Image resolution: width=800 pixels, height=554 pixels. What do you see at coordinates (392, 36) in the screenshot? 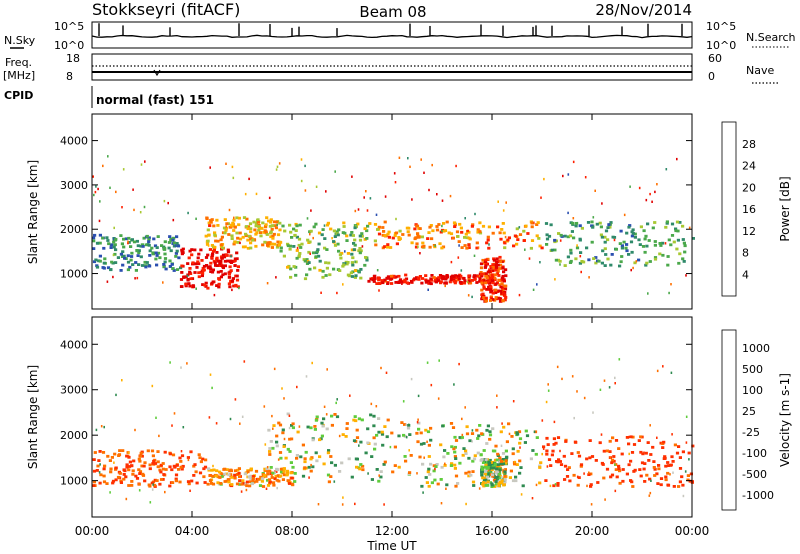
I see `noise-trace` at bounding box center [392, 36].